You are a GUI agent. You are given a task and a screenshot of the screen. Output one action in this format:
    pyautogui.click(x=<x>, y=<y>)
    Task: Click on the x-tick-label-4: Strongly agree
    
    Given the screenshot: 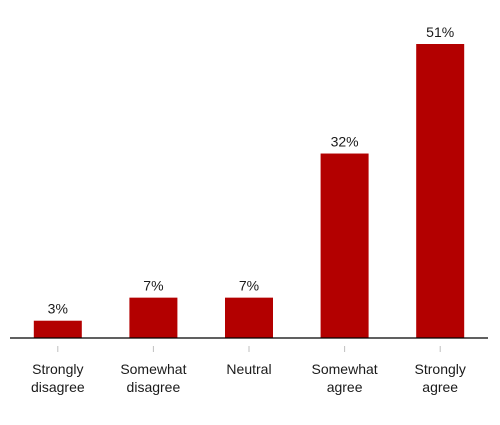 What is the action you would take?
    pyautogui.click(x=440, y=378)
    